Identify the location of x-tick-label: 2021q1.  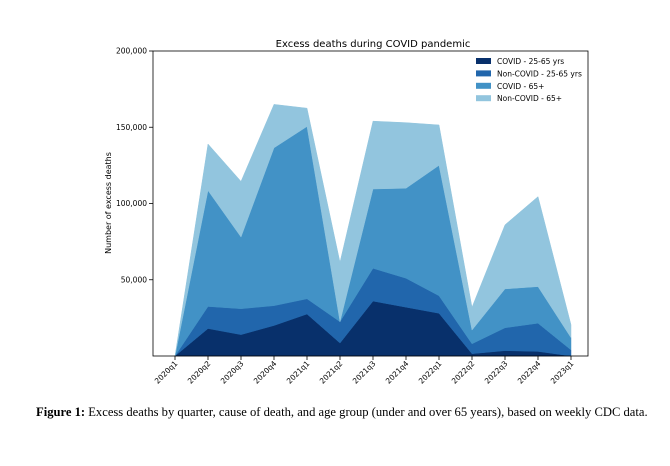
(298, 372).